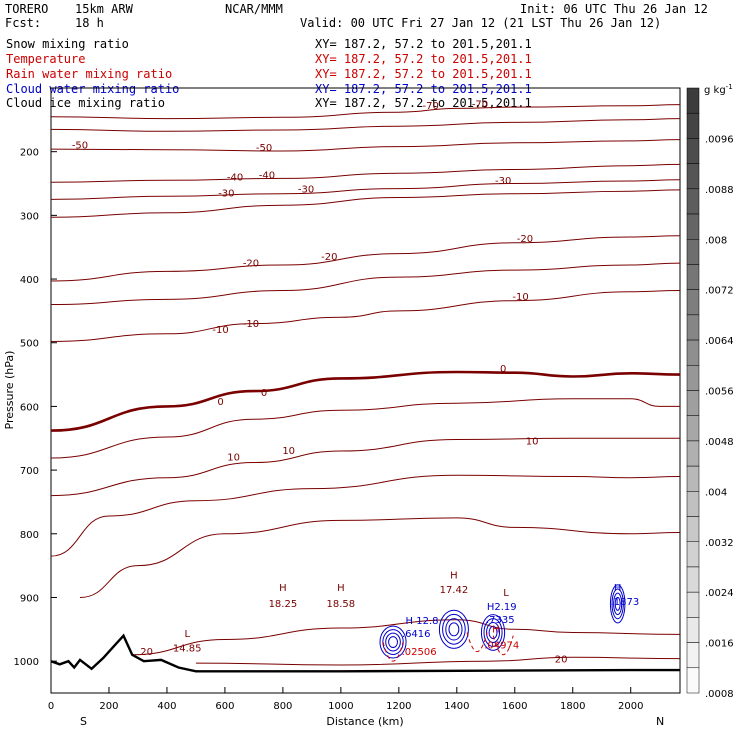  What do you see at coordinates (254, 9) in the screenshot?
I see `center-name: NCAR/MMM` at bounding box center [254, 9].